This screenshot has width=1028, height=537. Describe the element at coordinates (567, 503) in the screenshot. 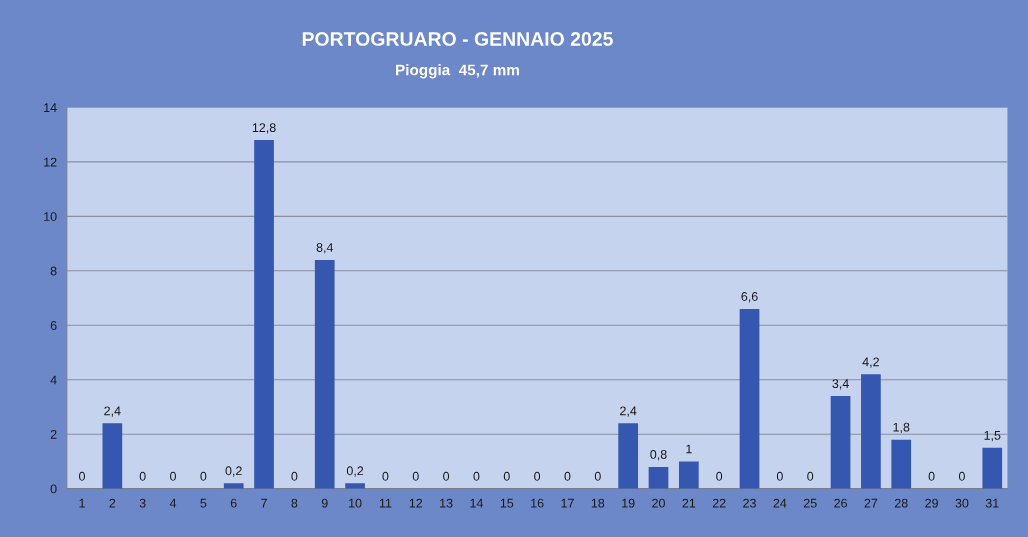

I see `x-tick-label: 17` at that location.